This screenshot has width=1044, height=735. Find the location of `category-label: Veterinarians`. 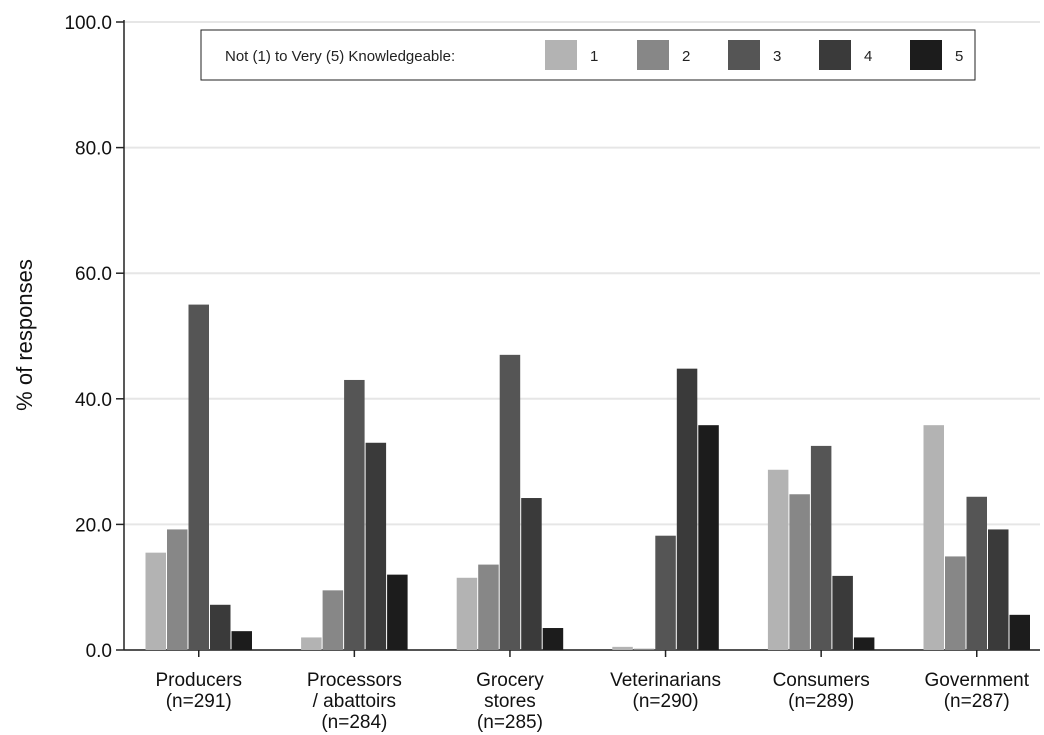

category-label: Veterinarians is located at coordinates (665, 680).